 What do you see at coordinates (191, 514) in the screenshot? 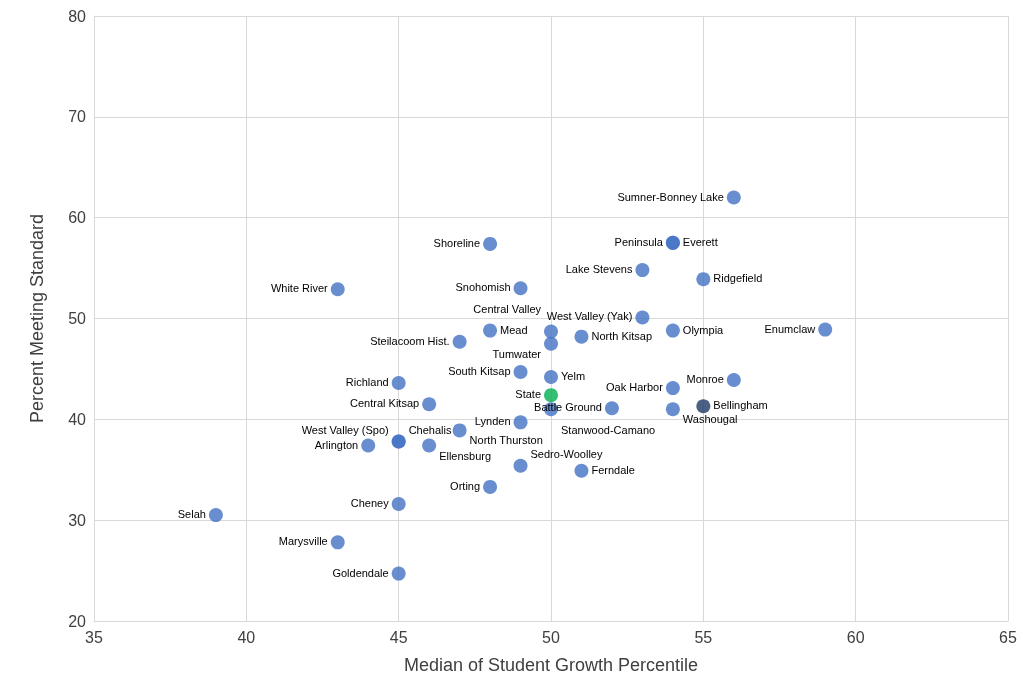
I see `annotation: Selah` at bounding box center [191, 514].